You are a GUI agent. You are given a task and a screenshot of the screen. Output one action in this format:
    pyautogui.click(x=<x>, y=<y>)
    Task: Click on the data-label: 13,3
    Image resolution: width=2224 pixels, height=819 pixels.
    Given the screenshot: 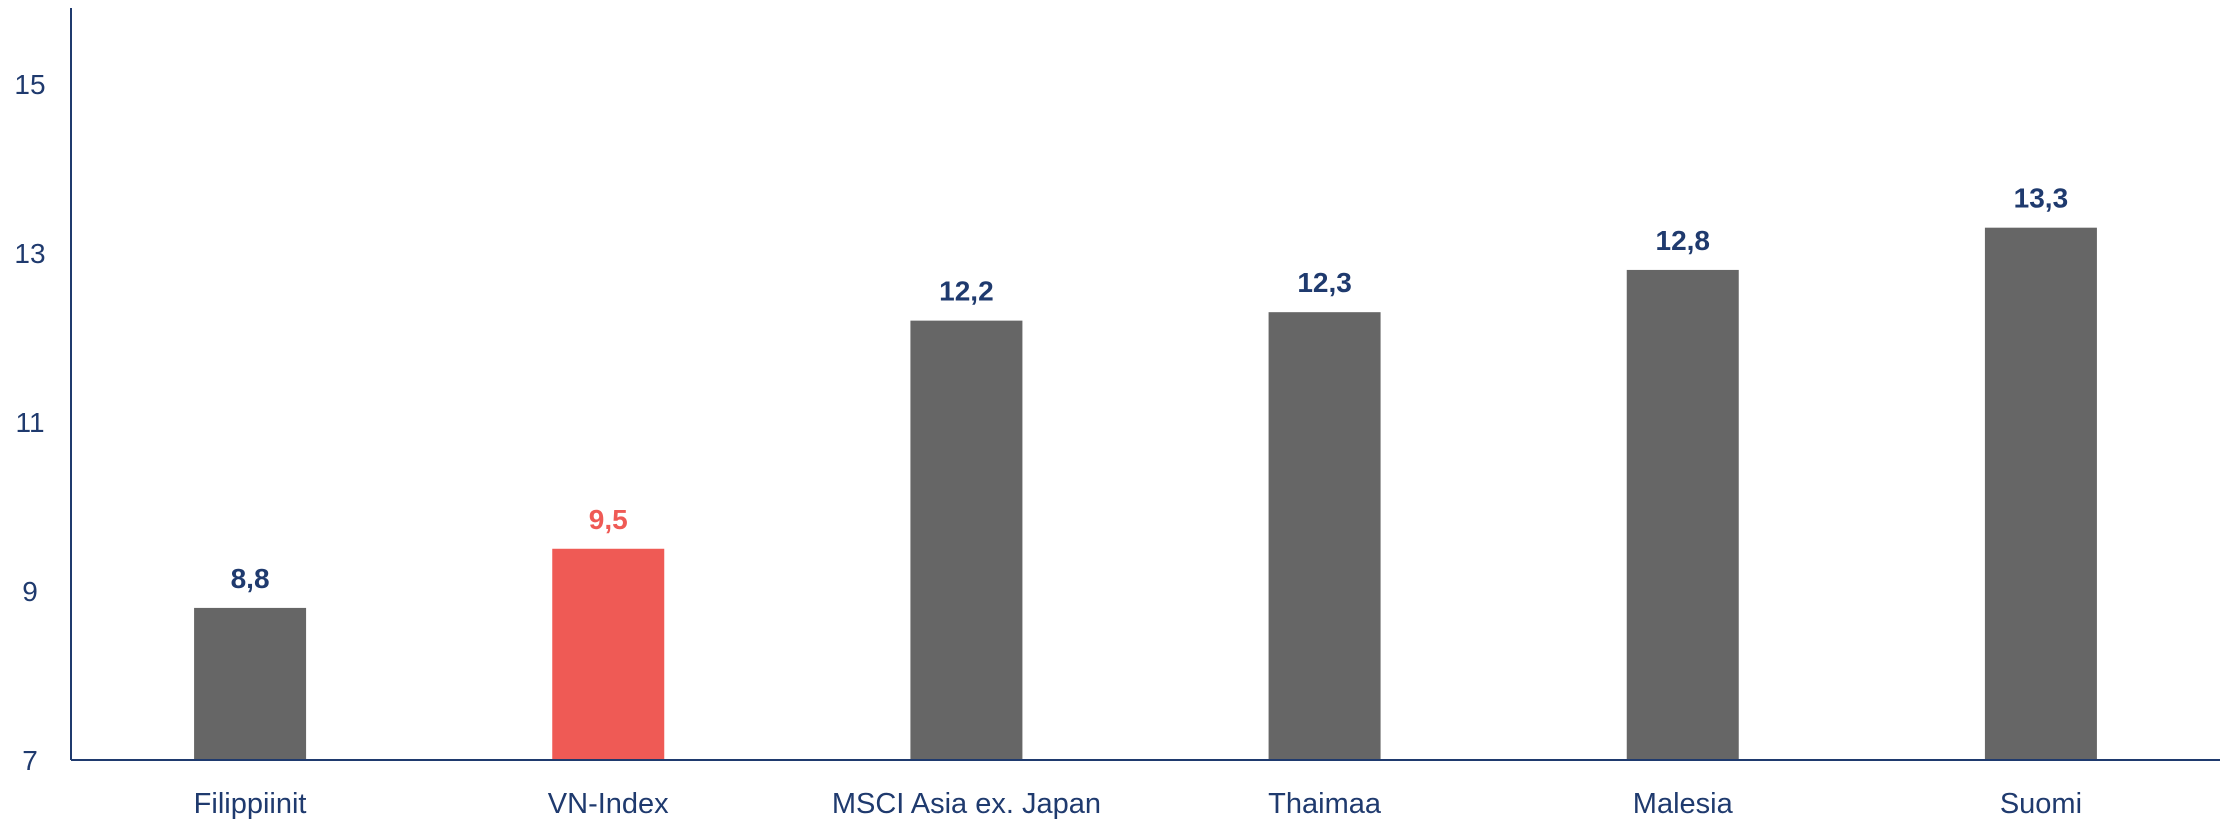 What is the action you would take?
    pyautogui.click(x=2041, y=198)
    